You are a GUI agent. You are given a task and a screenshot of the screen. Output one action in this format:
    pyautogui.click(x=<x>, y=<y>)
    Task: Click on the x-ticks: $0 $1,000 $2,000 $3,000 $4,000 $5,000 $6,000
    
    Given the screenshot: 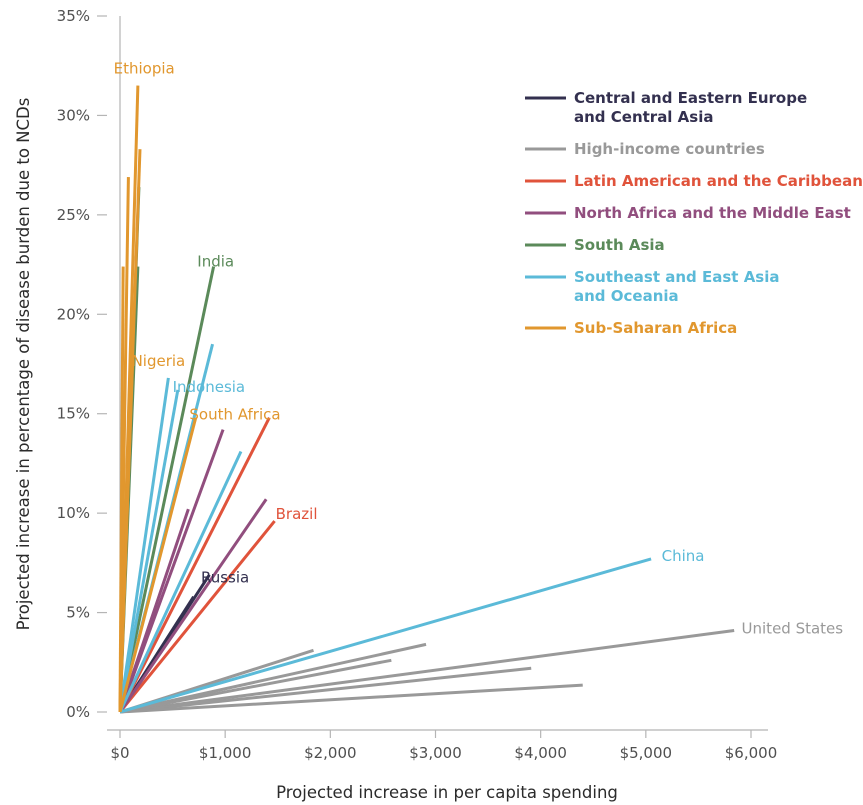 What is the action you would take?
    pyautogui.click(x=443, y=746)
    